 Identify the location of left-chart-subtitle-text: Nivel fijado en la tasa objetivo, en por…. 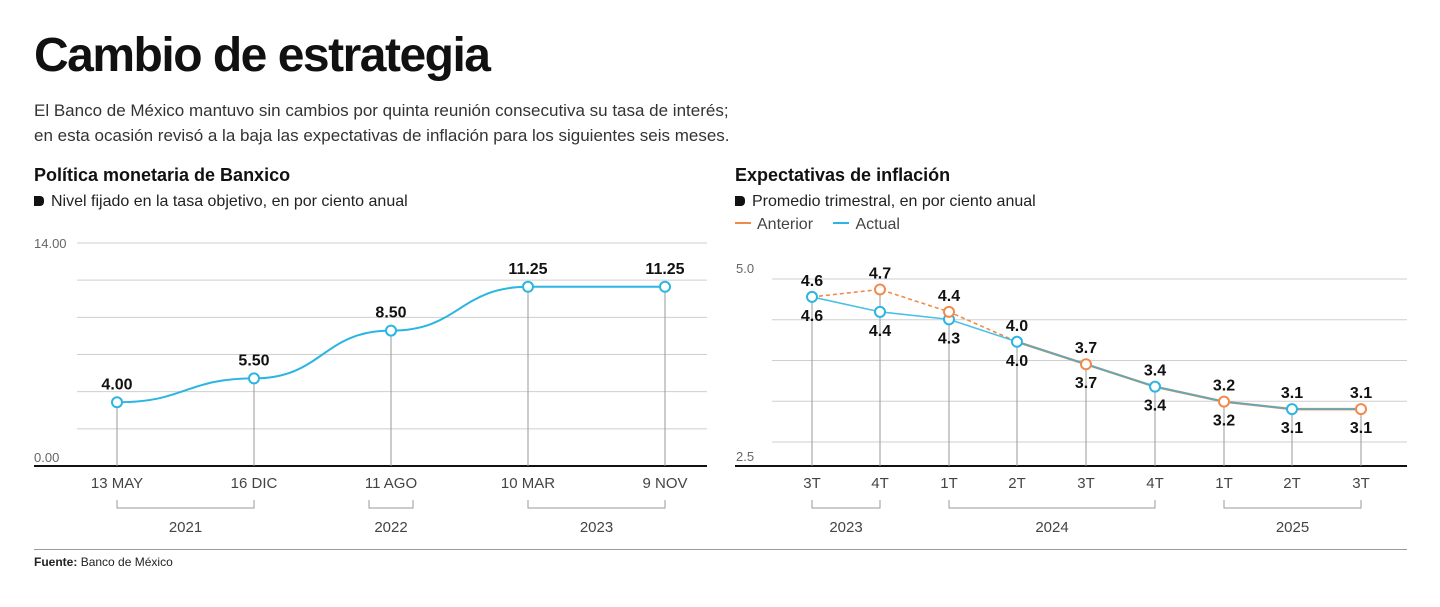
(229, 201).